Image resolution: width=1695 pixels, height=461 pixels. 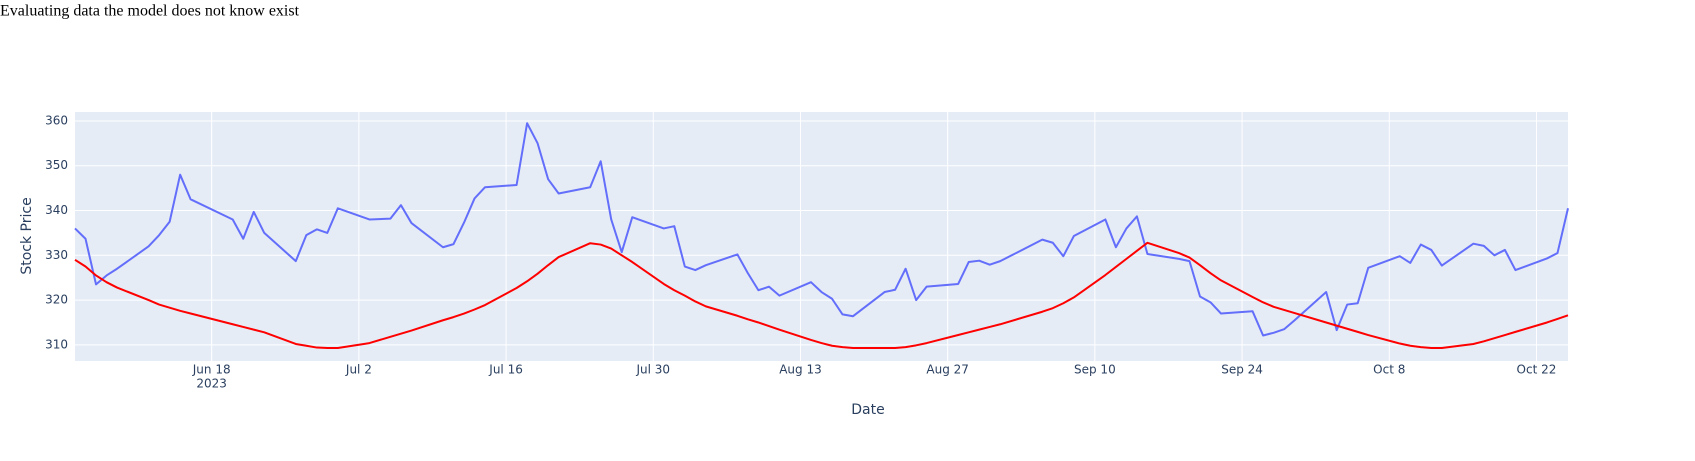 I want to click on x-tick-label: Jun 18, so click(x=211, y=370).